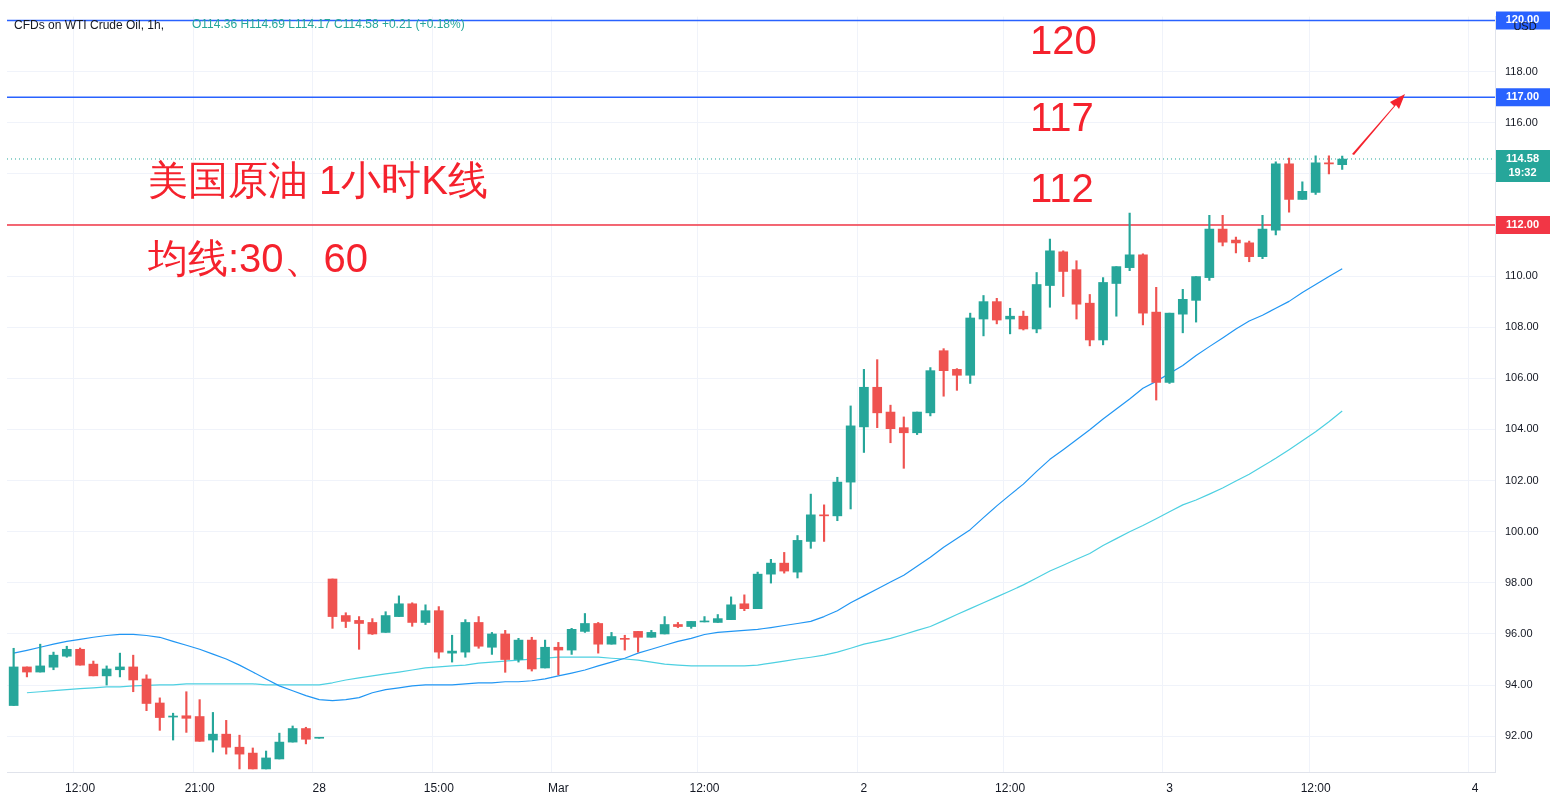  I want to click on ref-line-label: 112.00, so click(1522, 223).